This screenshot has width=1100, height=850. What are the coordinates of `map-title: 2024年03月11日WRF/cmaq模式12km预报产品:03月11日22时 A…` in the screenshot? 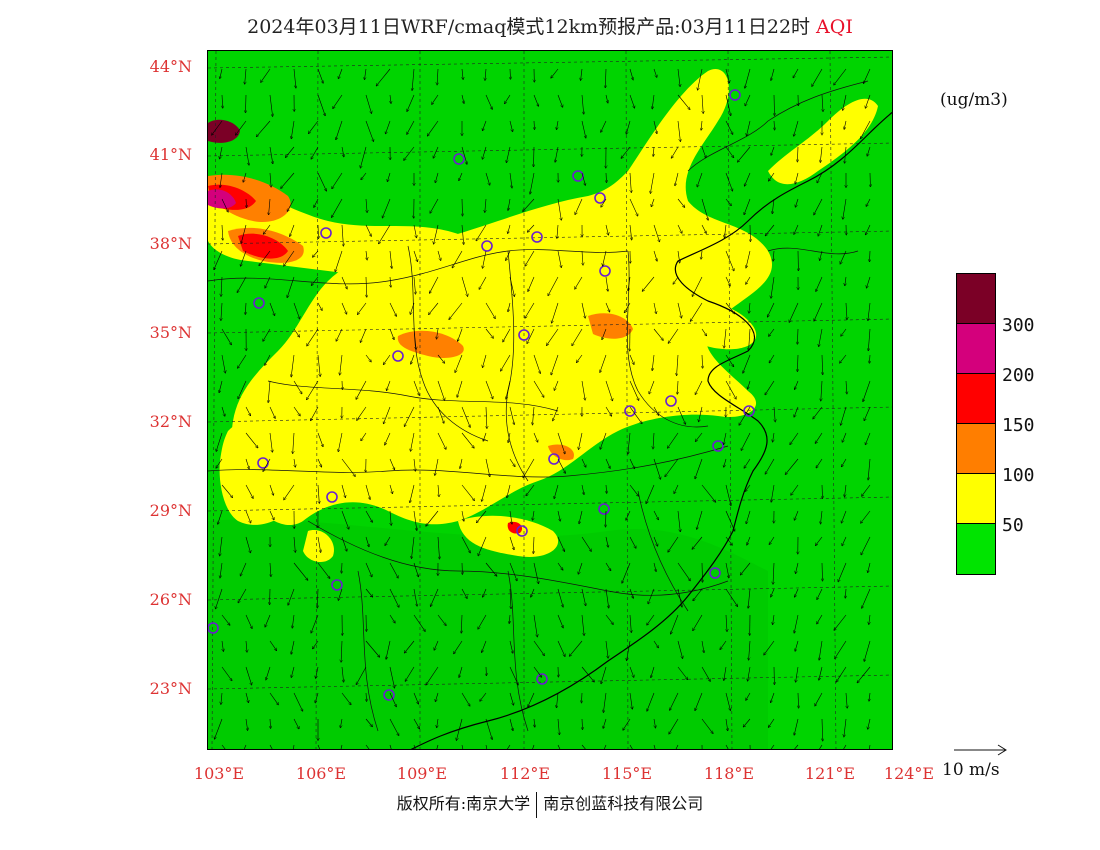 It's located at (550, 25).